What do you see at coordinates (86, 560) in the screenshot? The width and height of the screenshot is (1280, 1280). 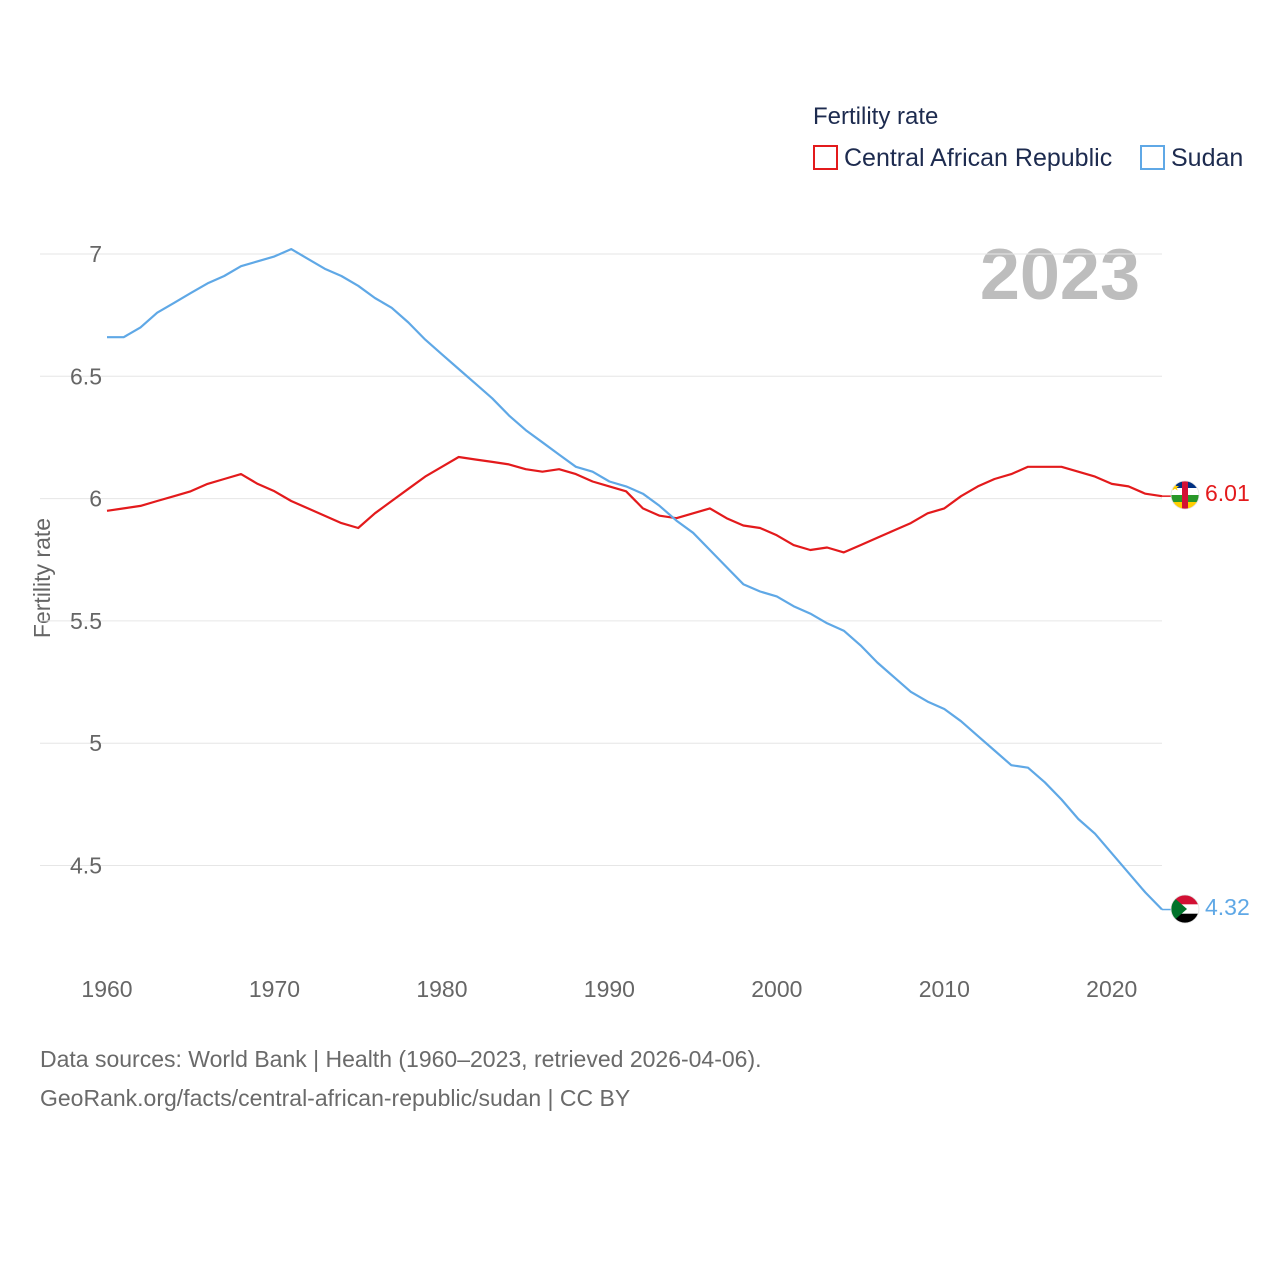 I see `y-tick-labels: 4.5 5 5.5 6 6.5 7` at bounding box center [86, 560].